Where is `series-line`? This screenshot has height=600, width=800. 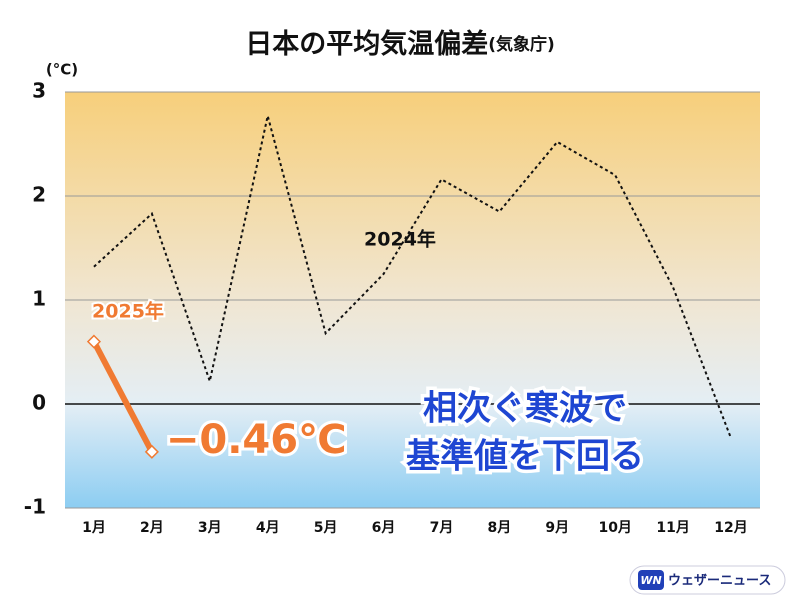
series-line is located at coordinates (123, 397).